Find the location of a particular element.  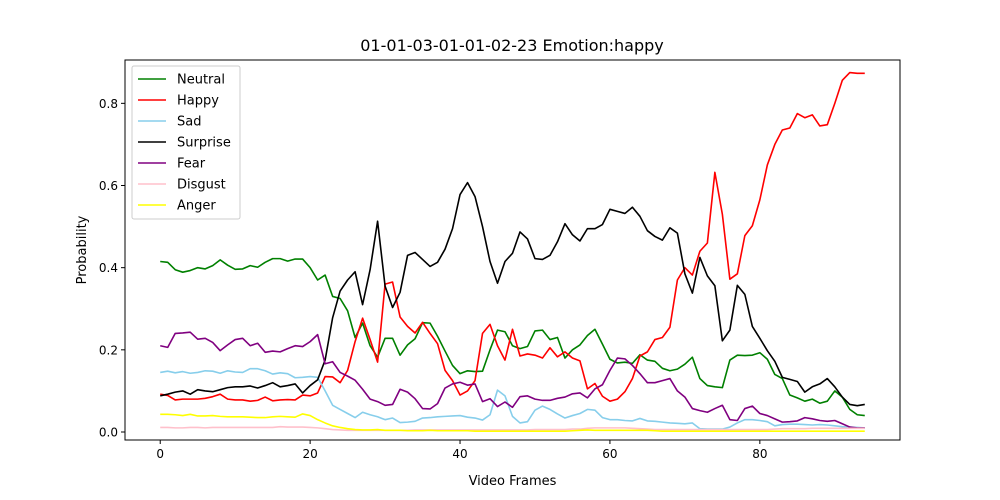

y-tick-label: 0.0 is located at coordinates (108, 432).